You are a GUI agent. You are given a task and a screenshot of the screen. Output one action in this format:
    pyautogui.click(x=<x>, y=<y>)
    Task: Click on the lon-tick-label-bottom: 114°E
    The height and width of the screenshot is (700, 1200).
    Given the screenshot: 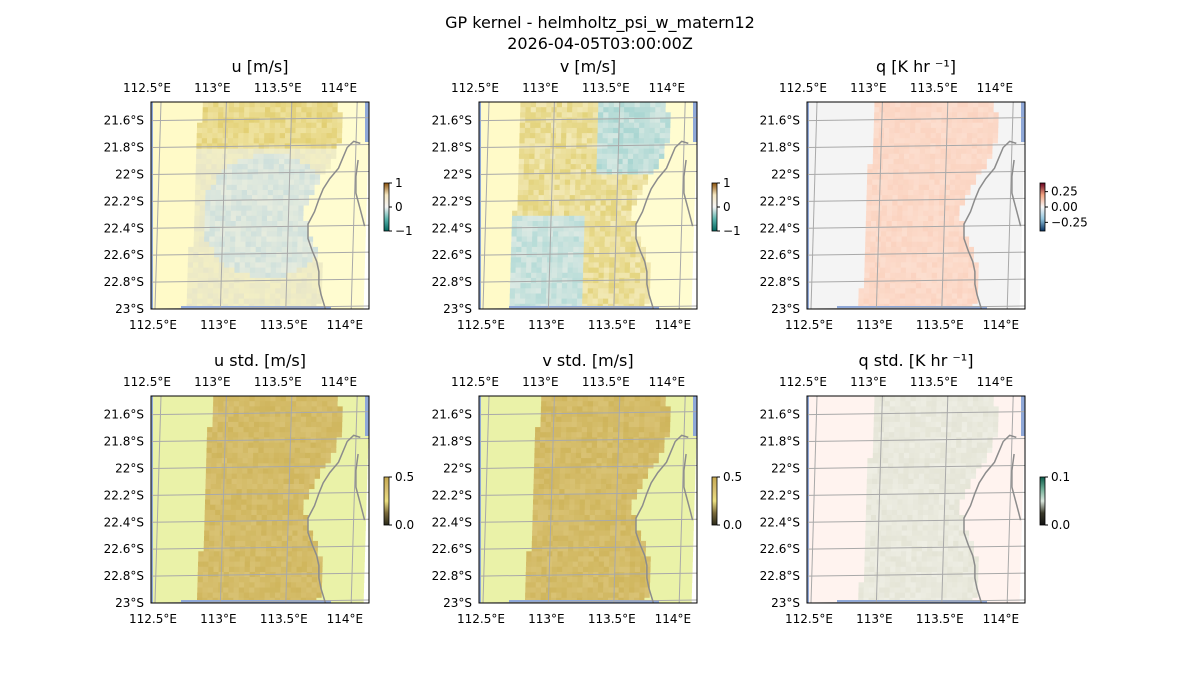 What is the action you would take?
    pyautogui.click(x=345, y=325)
    